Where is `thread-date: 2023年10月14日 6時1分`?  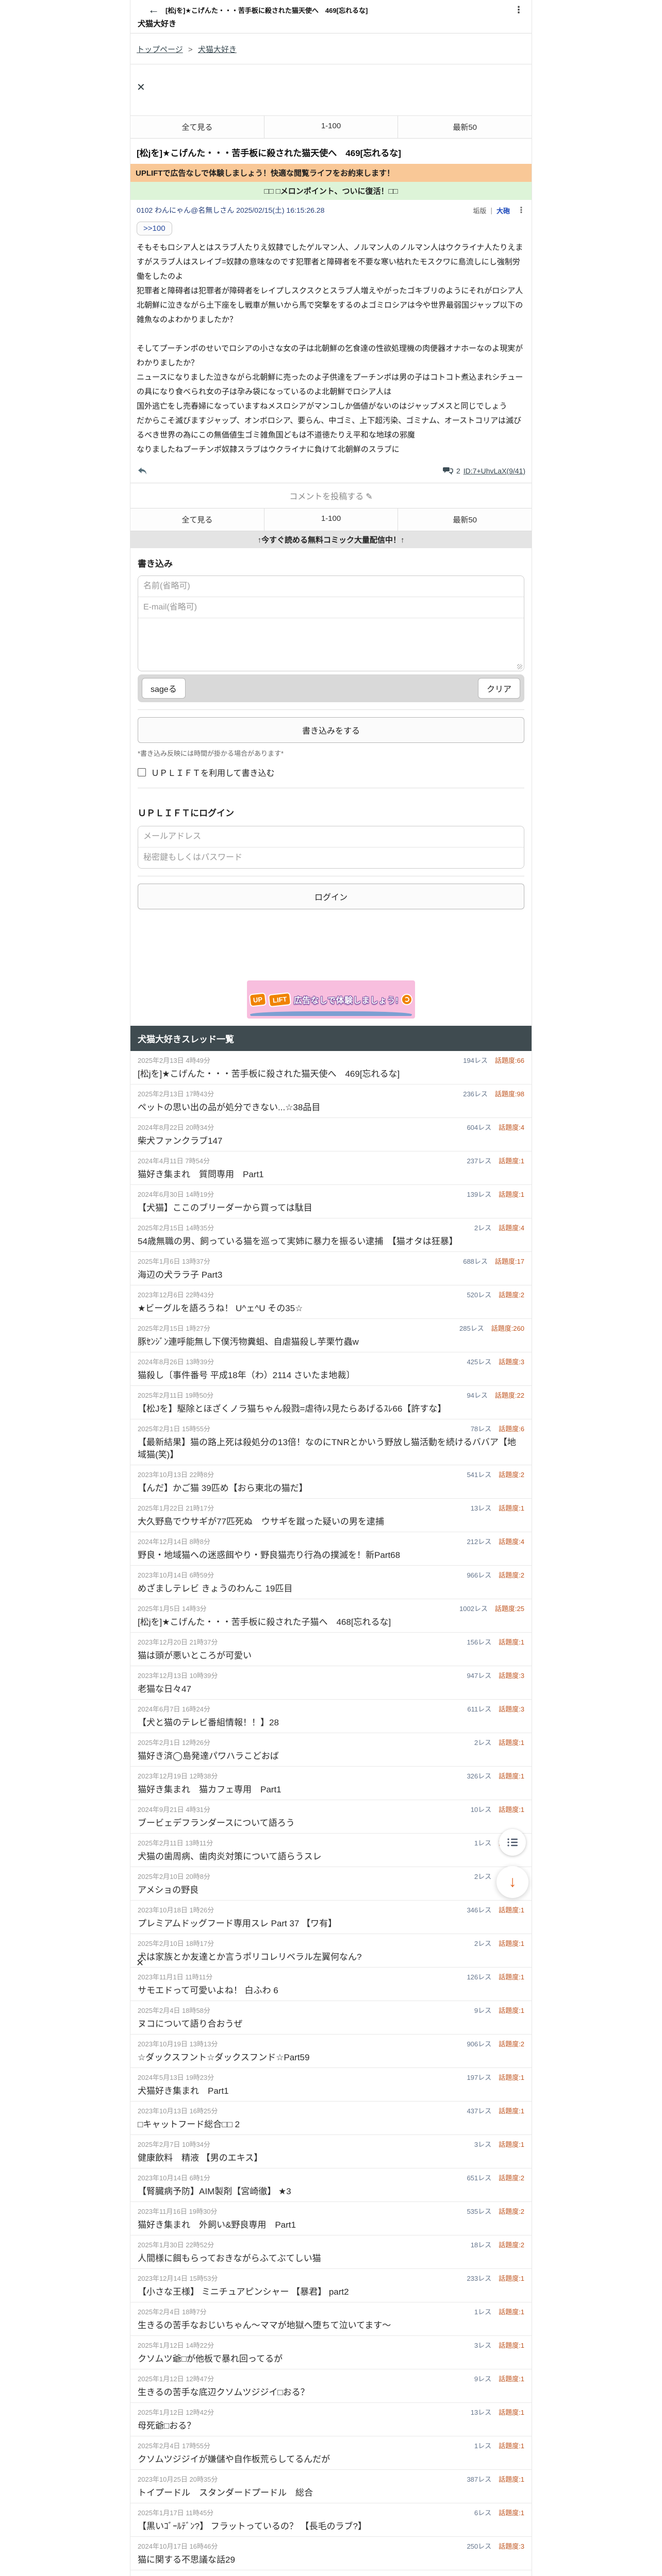 thread-date: 2023年10月14日 6時1分 is located at coordinates (174, 2178).